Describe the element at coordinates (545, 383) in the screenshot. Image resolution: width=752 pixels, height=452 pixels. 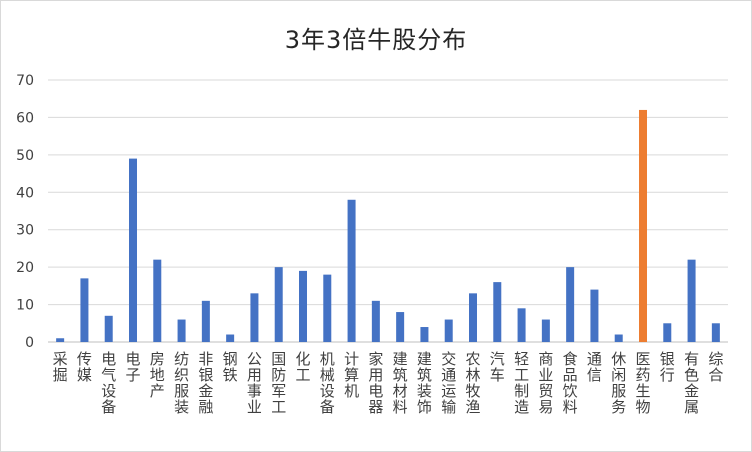
I see `x-category-label: 商业贸易` at that location.